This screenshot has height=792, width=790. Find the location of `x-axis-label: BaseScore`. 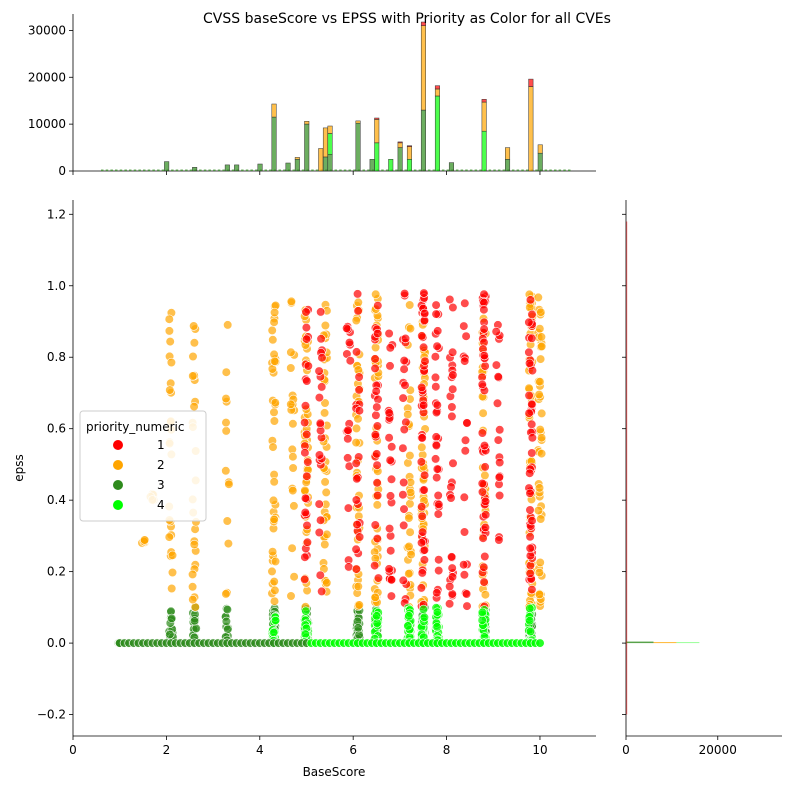

x-axis-label: BaseScore is located at coordinates (334, 772).